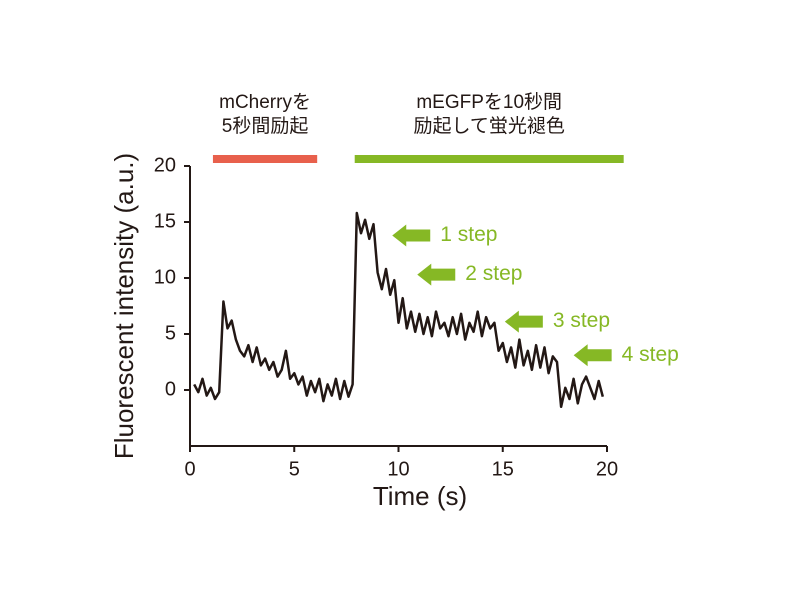 Image resolution: width=800 pixels, height=600 pixels. What do you see at coordinates (607, 469) in the screenshot?
I see `x-tick-label: 20` at bounding box center [607, 469].